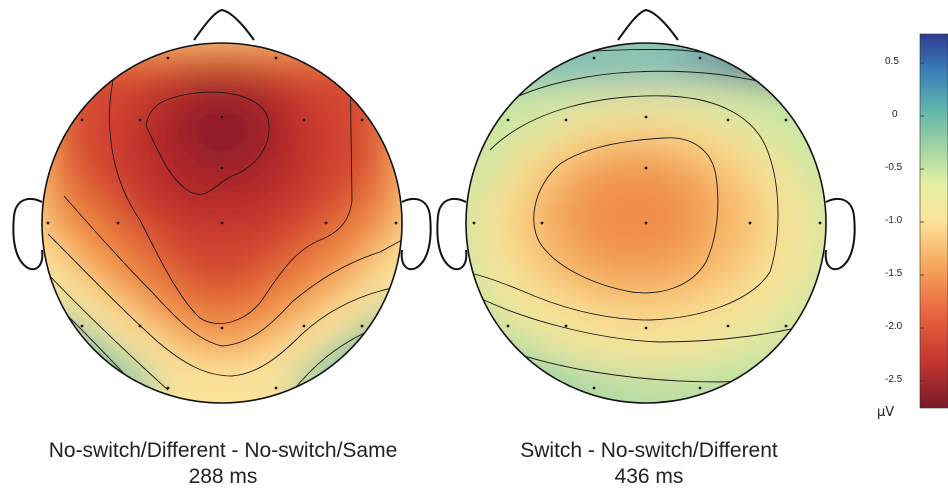  What do you see at coordinates (922, 222) in the screenshot?
I see `colorbar-tick-marks` at bounding box center [922, 222].